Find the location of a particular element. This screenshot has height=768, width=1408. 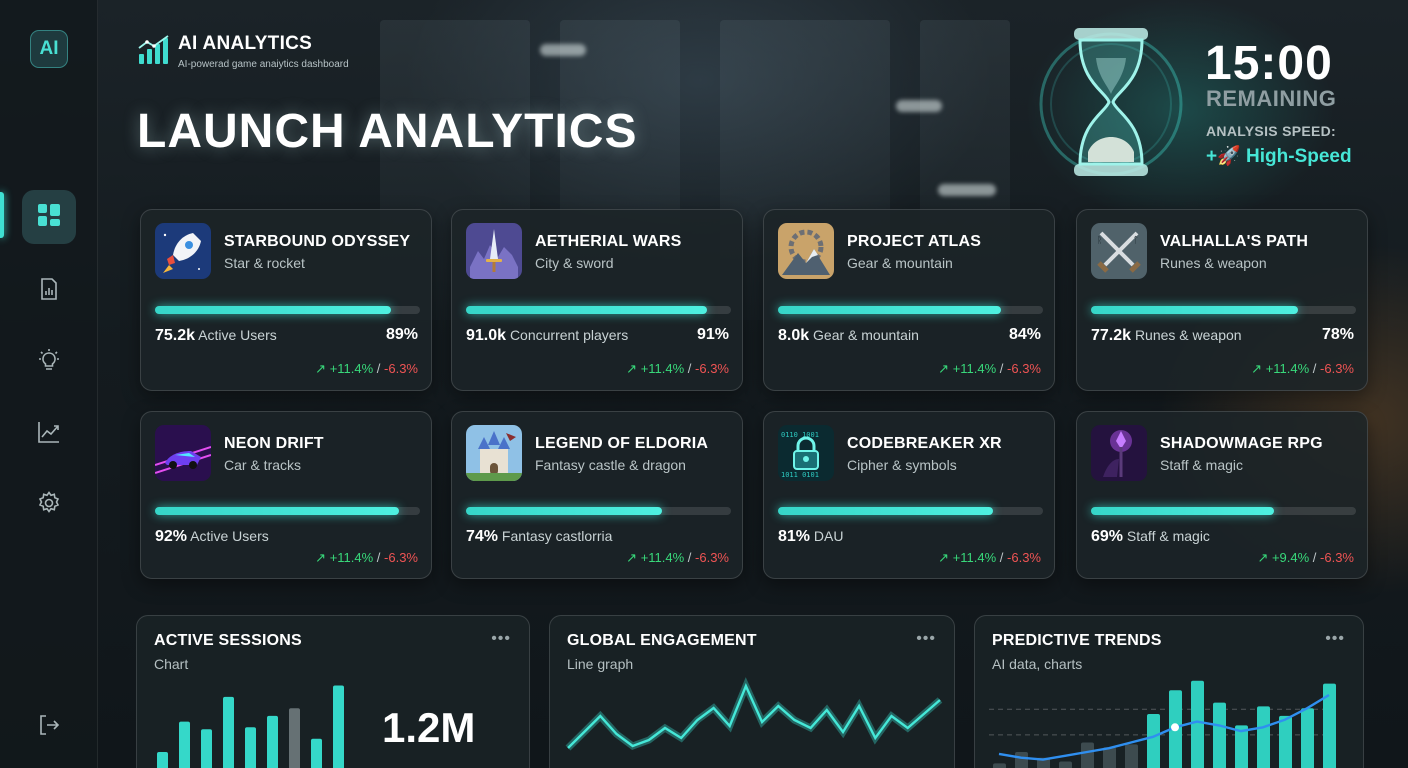

panel-global-engagement: GLOBAL ENGAGEMENT Line graph ••• is located at coordinates (752, 691).